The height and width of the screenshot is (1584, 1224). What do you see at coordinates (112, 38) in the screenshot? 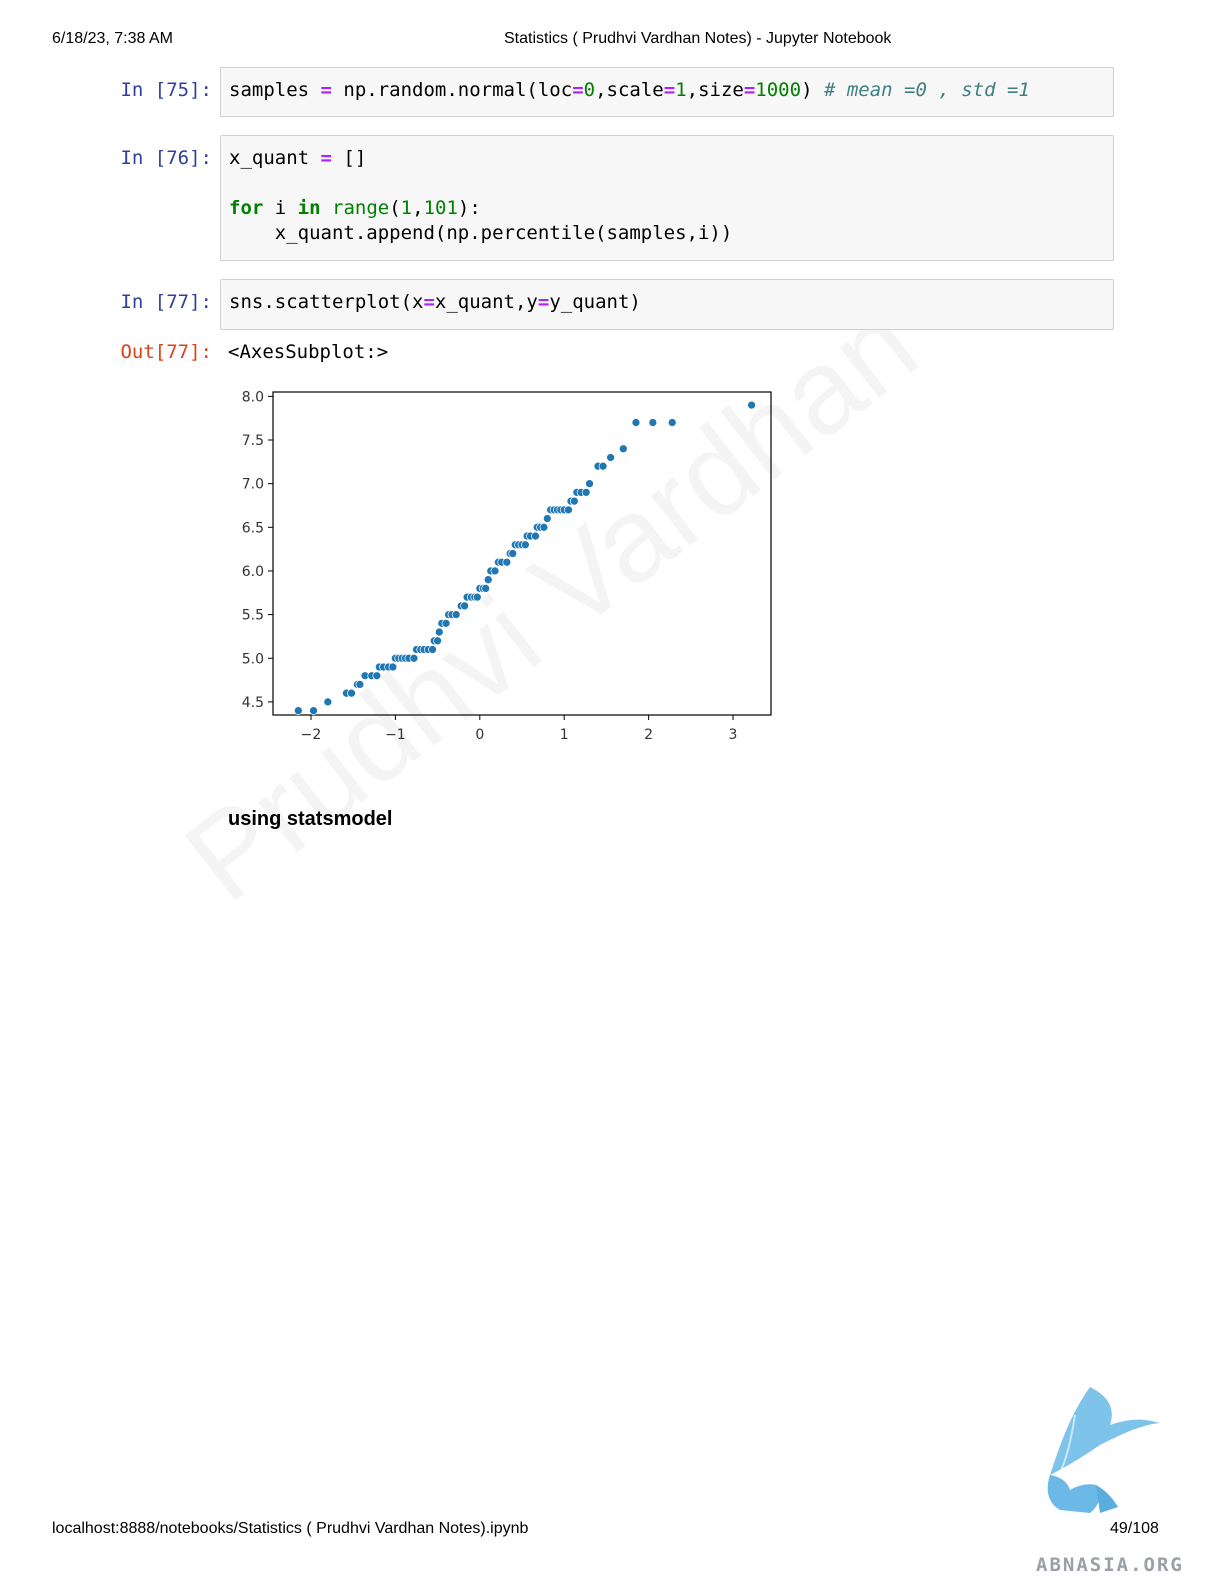
I see `print-datetime: 6/18/23, 7:38 AM` at bounding box center [112, 38].